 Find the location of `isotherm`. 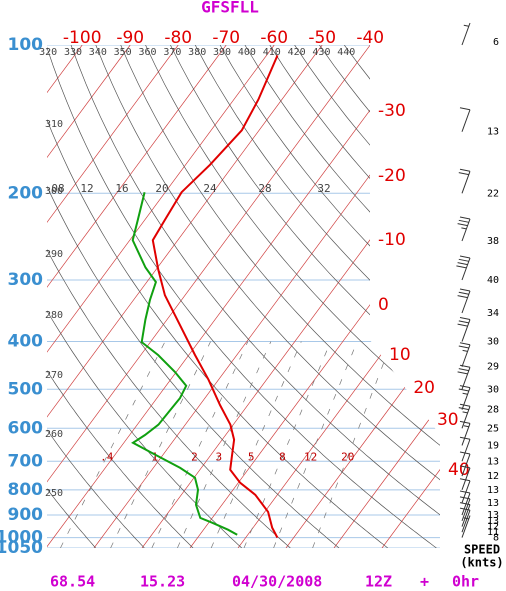

isotherm is located at coordinates (65, 296).